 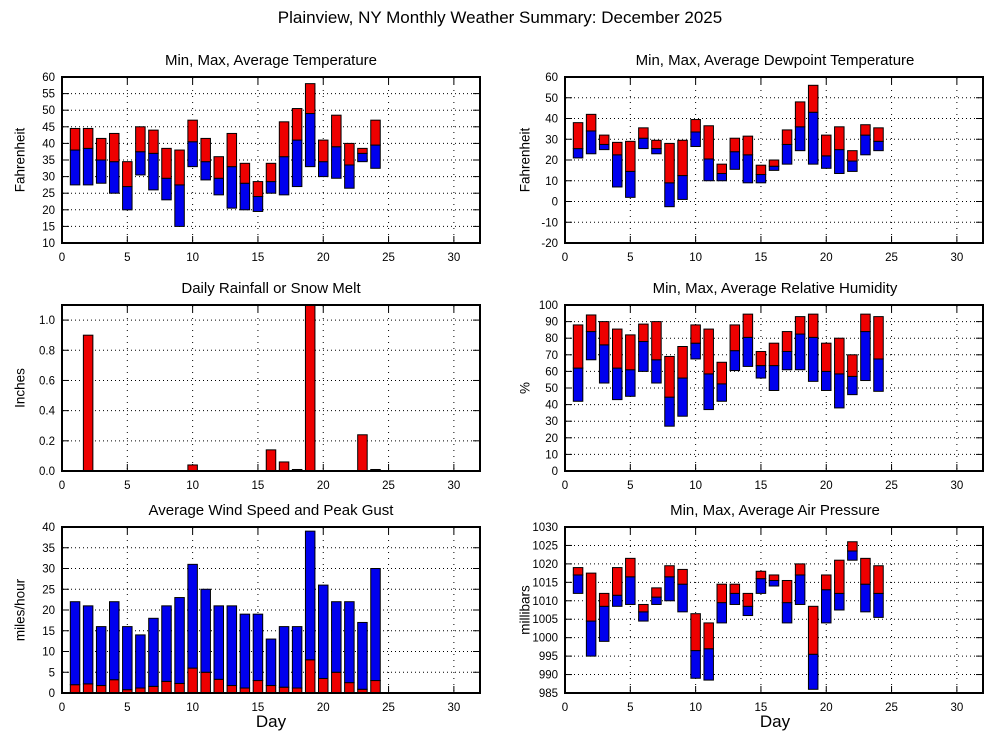 I want to click on bar-day-21-avg-to-max, so click(x=336, y=131).